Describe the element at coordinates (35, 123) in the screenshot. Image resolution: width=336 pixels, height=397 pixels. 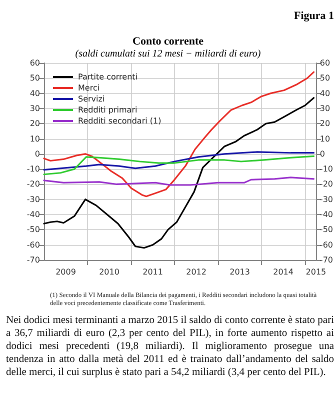
I see `y-tick-label: 20` at that location.